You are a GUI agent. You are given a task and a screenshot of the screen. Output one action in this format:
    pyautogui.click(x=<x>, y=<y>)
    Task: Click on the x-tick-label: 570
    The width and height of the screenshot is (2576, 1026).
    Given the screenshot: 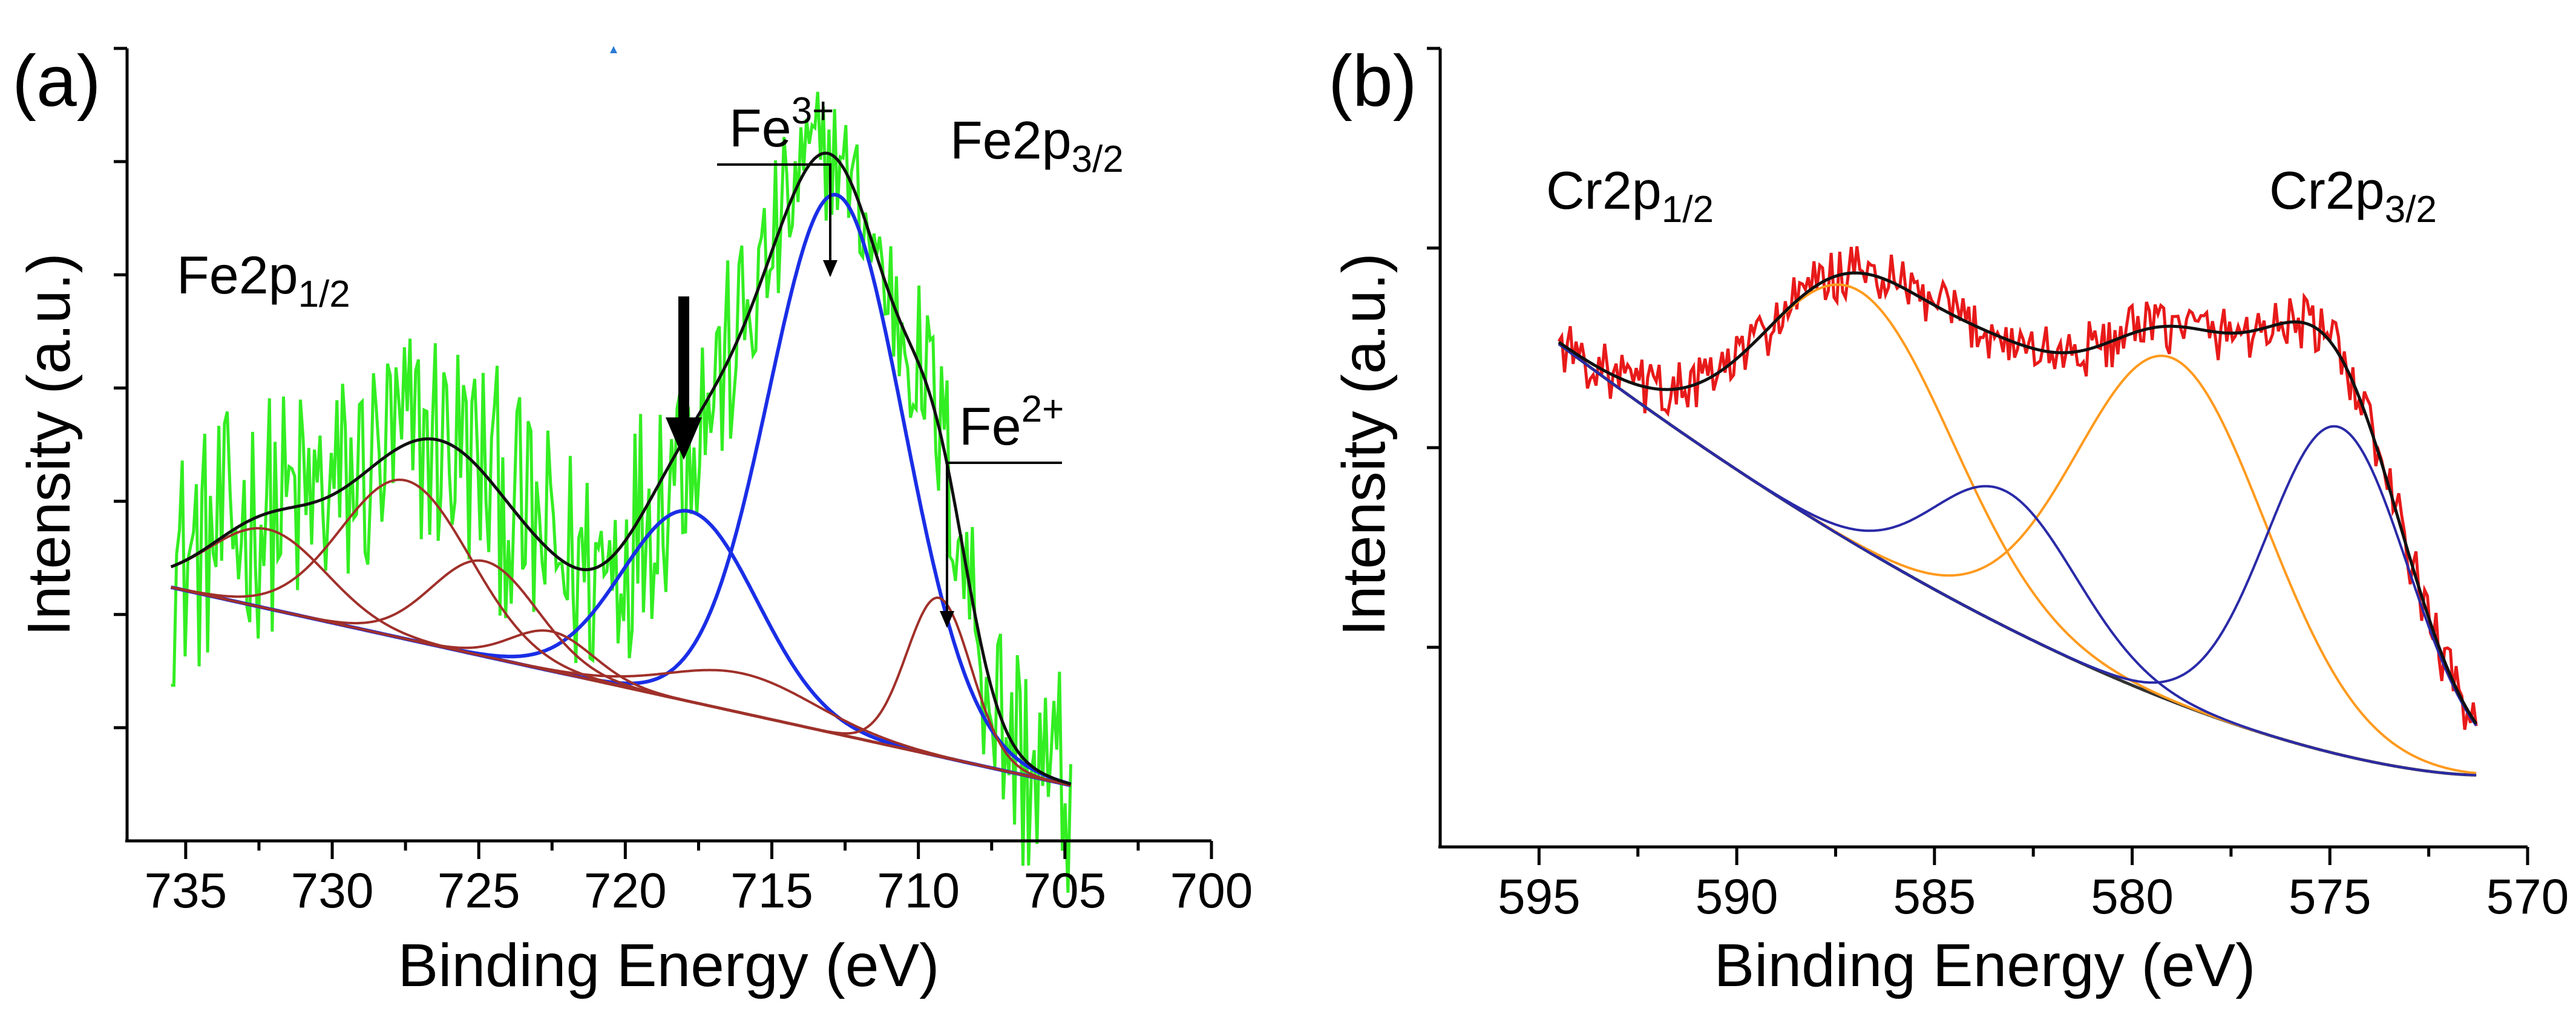 What is the action you would take?
    pyautogui.click(x=2527, y=896)
    